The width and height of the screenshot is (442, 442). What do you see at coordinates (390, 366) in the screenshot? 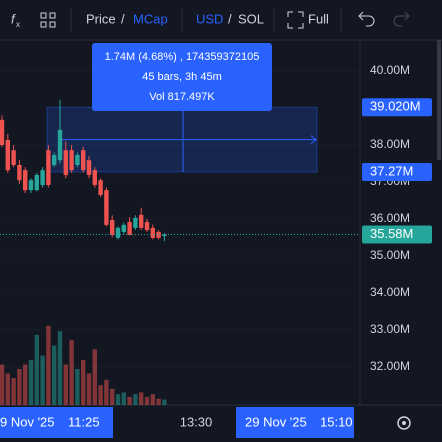
I see `y-tick-label: 32.00M` at bounding box center [390, 366].